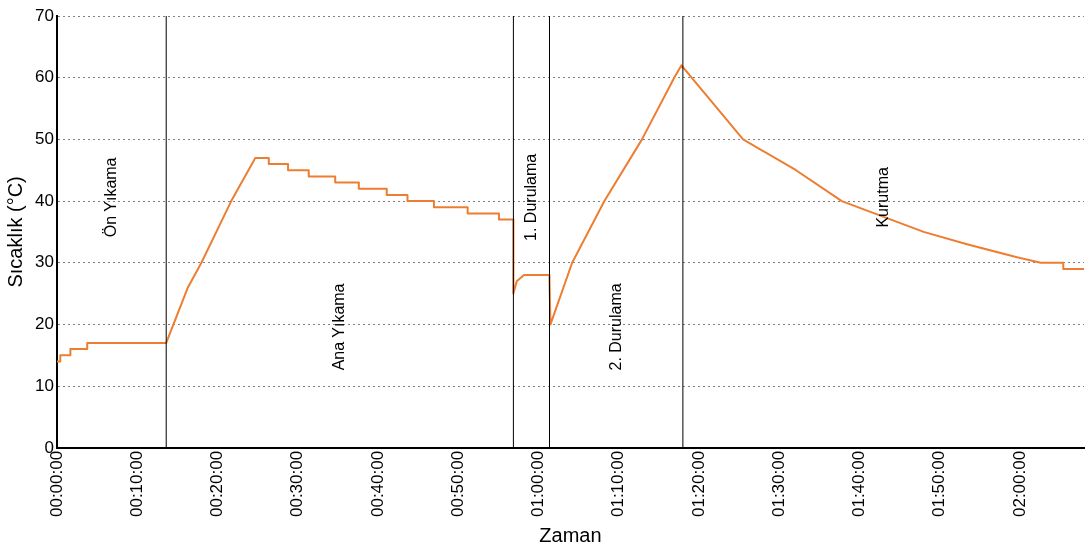  I want to click on x-tick-label: 01:40:00, so click(859, 484).